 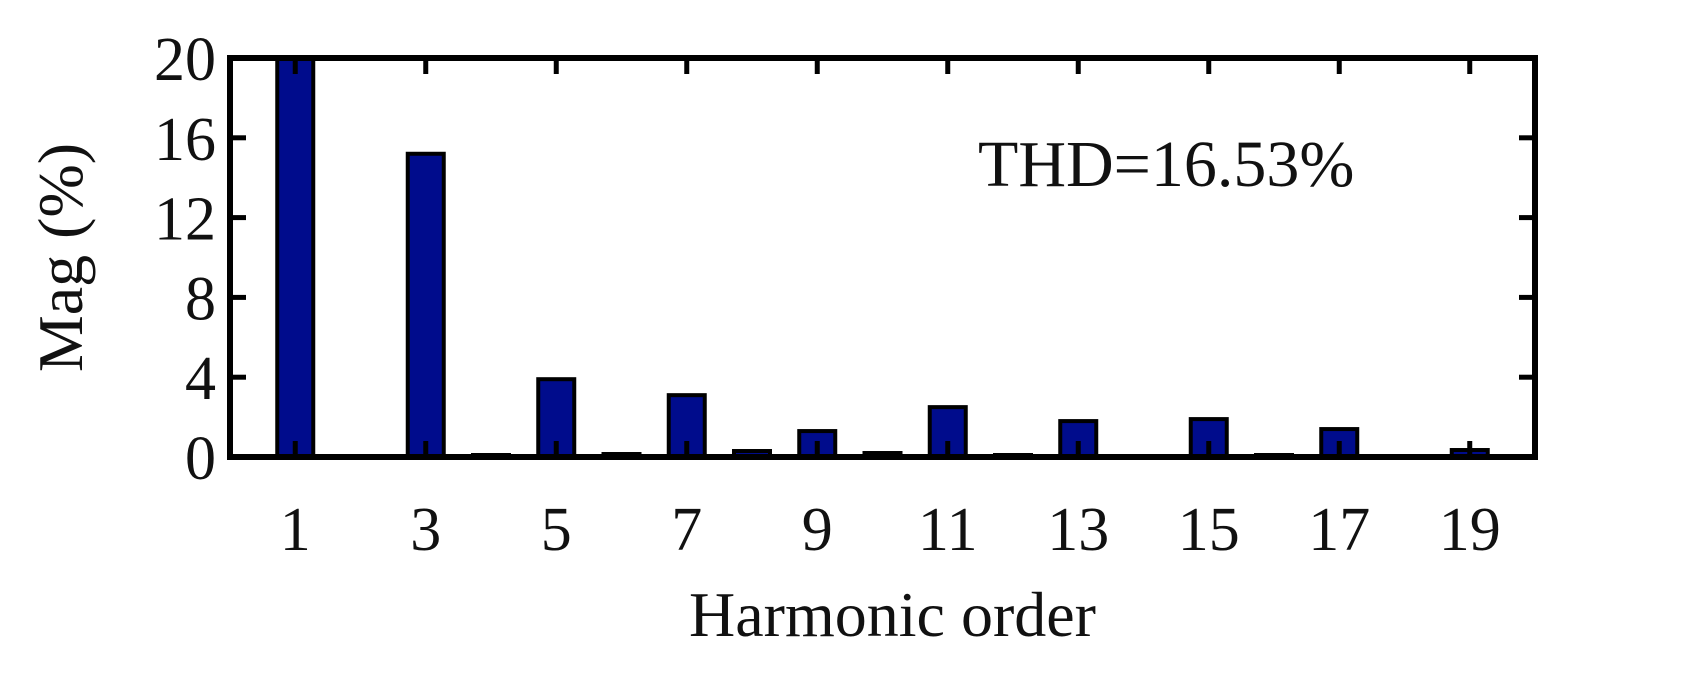 I want to click on y-tick-label-4: 4, so click(x=200, y=379).